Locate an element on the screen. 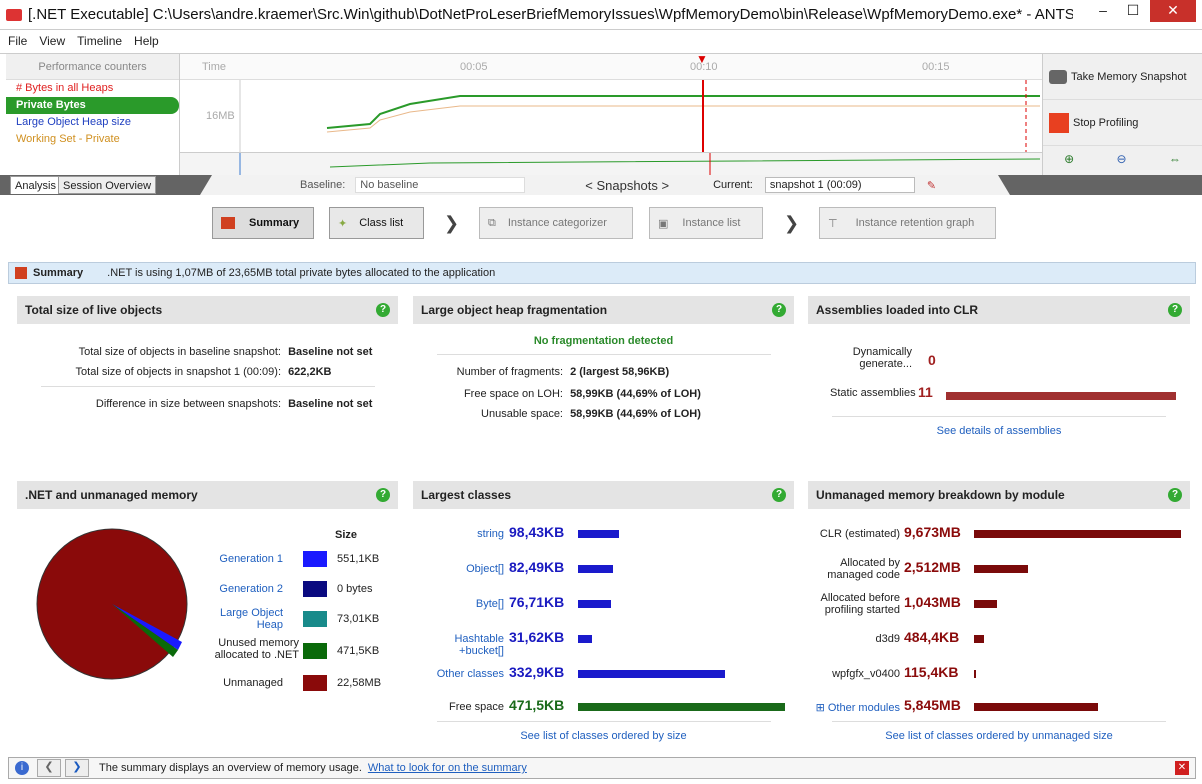  tab-session-overview: Session Overview is located at coordinates (107, 185).